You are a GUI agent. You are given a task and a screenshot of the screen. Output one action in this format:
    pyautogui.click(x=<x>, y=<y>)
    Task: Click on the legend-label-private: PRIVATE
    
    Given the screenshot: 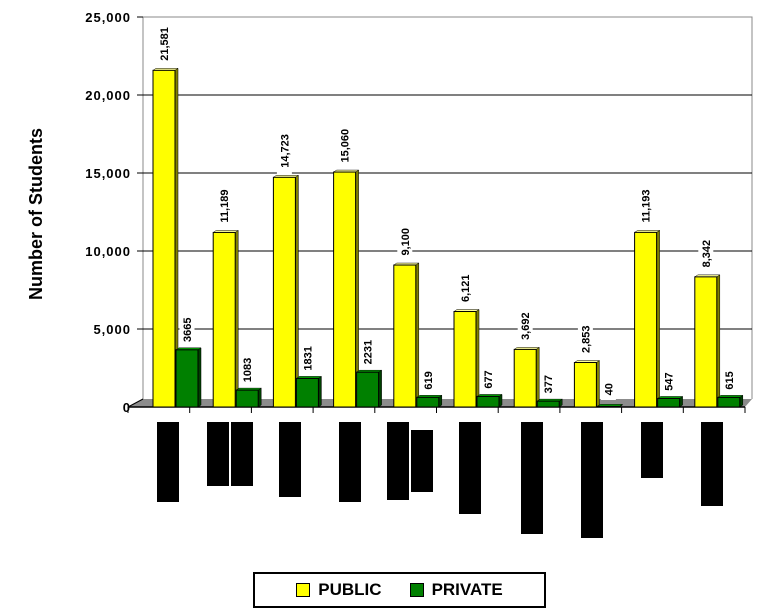 What is the action you would take?
    pyautogui.click(x=467, y=589)
    